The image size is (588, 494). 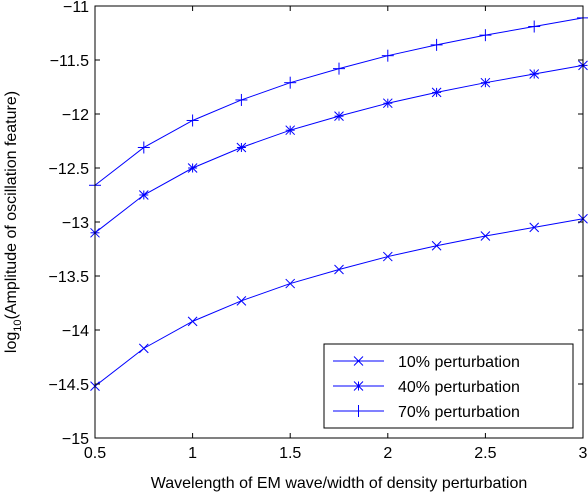 What do you see at coordinates (459, 362) in the screenshot?
I see `legend-label: 10% perturbation` at bounding box center [459, 362].